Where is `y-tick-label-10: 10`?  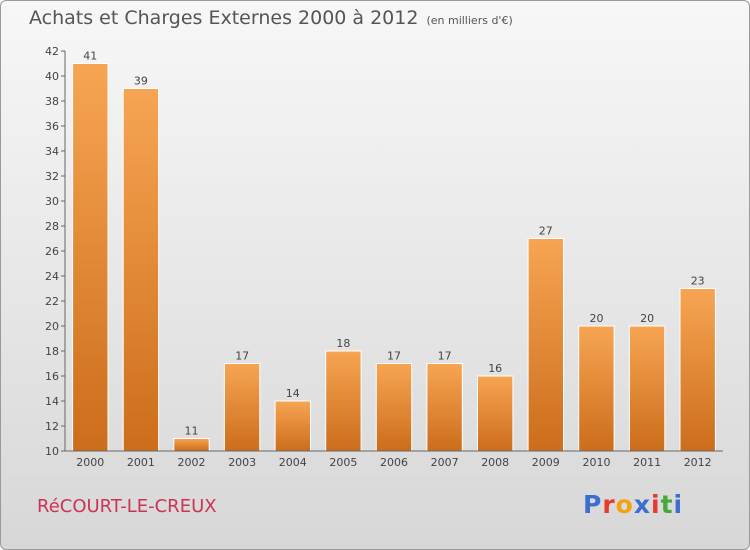
y-tick-label-10: 10 is located at coordinates (52, 451).